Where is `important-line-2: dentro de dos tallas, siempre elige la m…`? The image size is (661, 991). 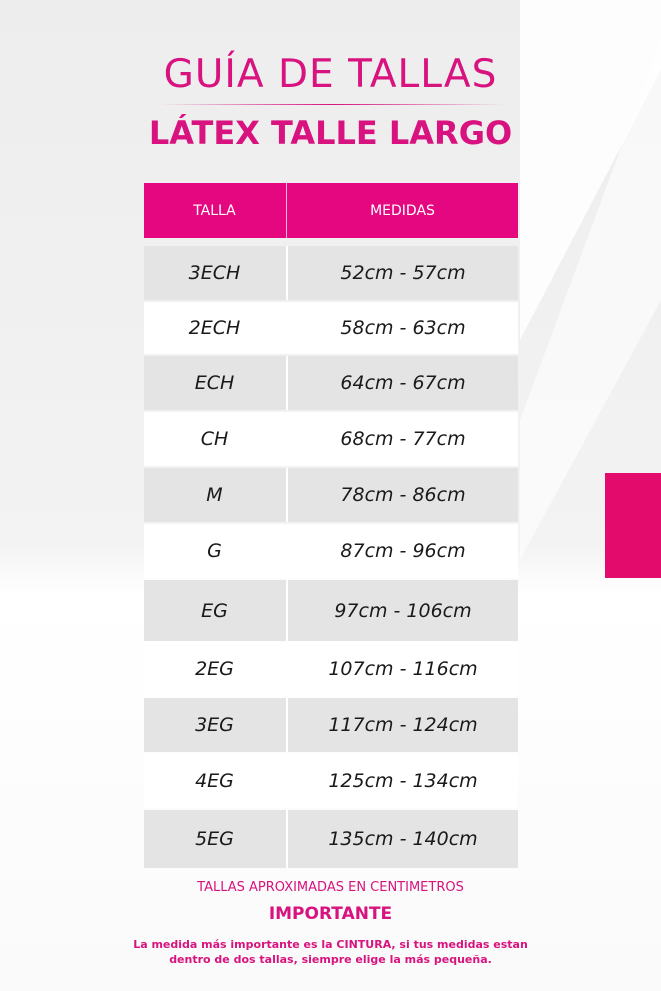
important-line-2: dentro de dos tallas, siempre elige la m… is located at coordinates (330, 959).